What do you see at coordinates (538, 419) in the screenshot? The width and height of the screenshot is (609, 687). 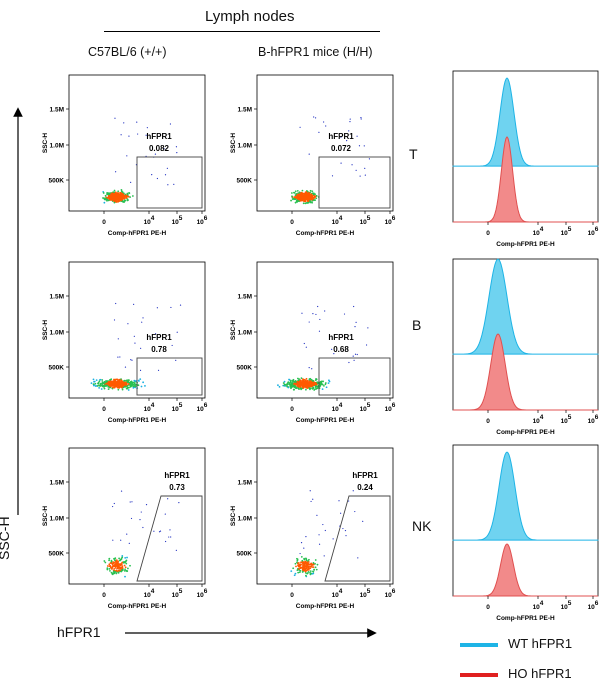 I see `hist-x-tick-label: 10⁴` at bounding box center [538, 419].